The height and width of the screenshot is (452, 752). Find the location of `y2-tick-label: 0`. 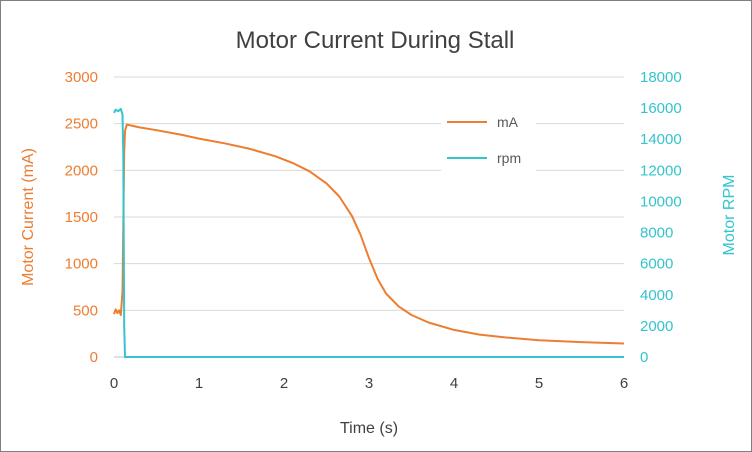

y2-tick-label: 0 is located at coordinates (644, 357).